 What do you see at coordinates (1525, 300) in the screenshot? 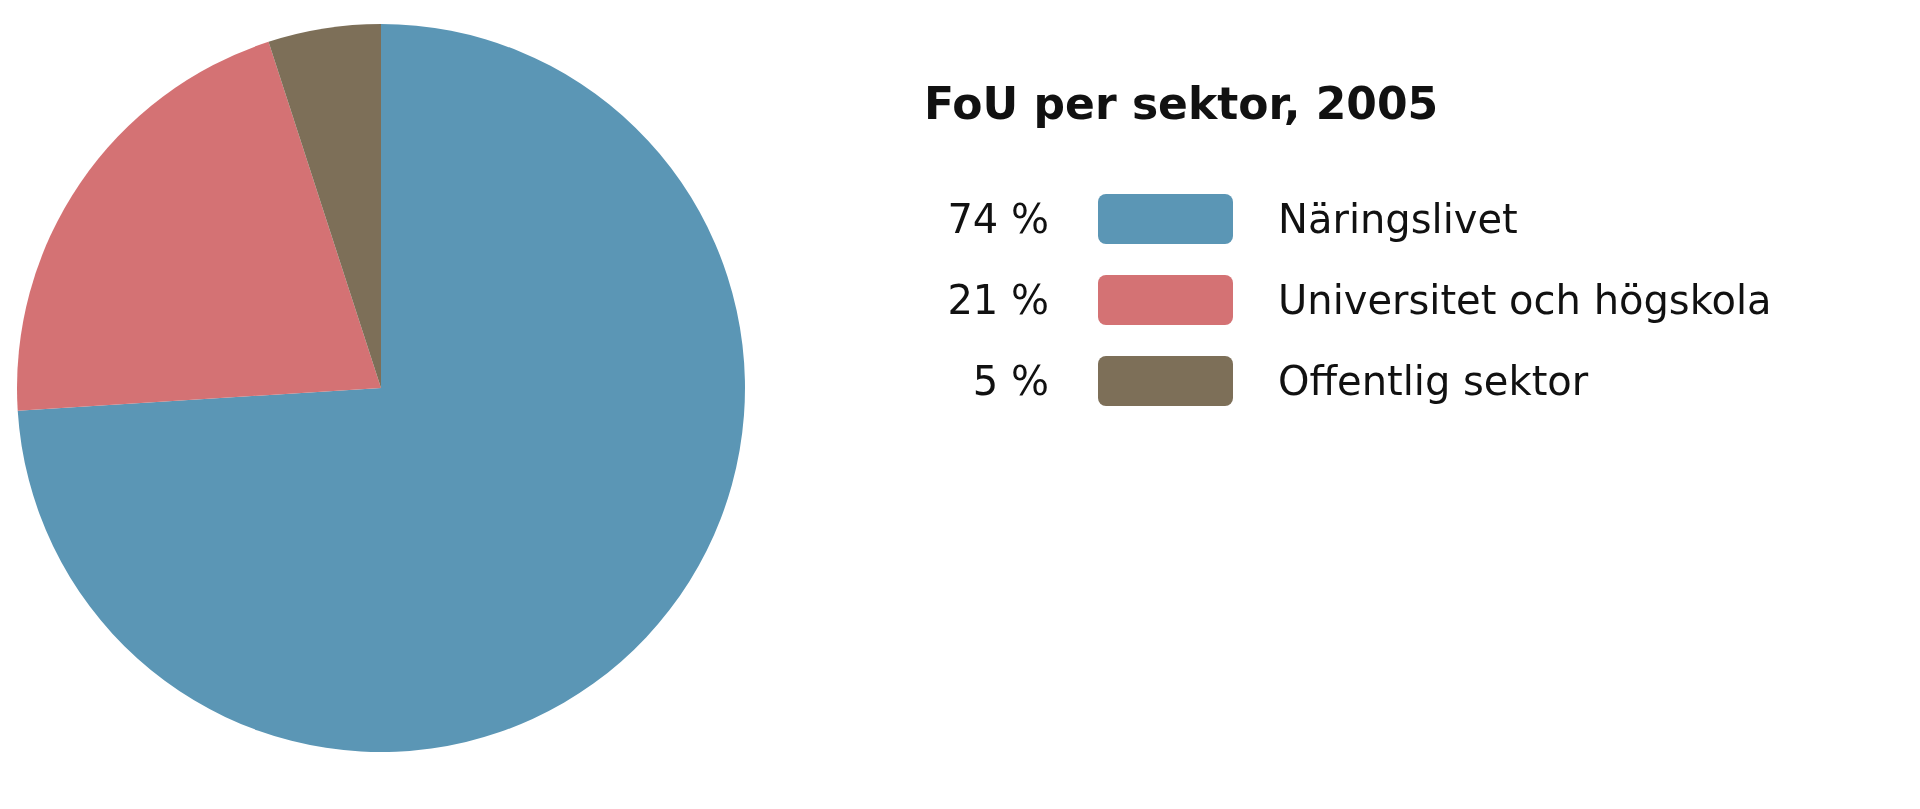
I see `legend-label: Universitet och högskola` at bounding box center [1525, 300].